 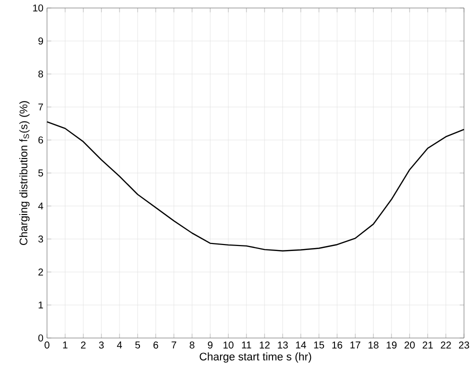 I want to click on y-tick-label: 2, so click(x=40, y=272).